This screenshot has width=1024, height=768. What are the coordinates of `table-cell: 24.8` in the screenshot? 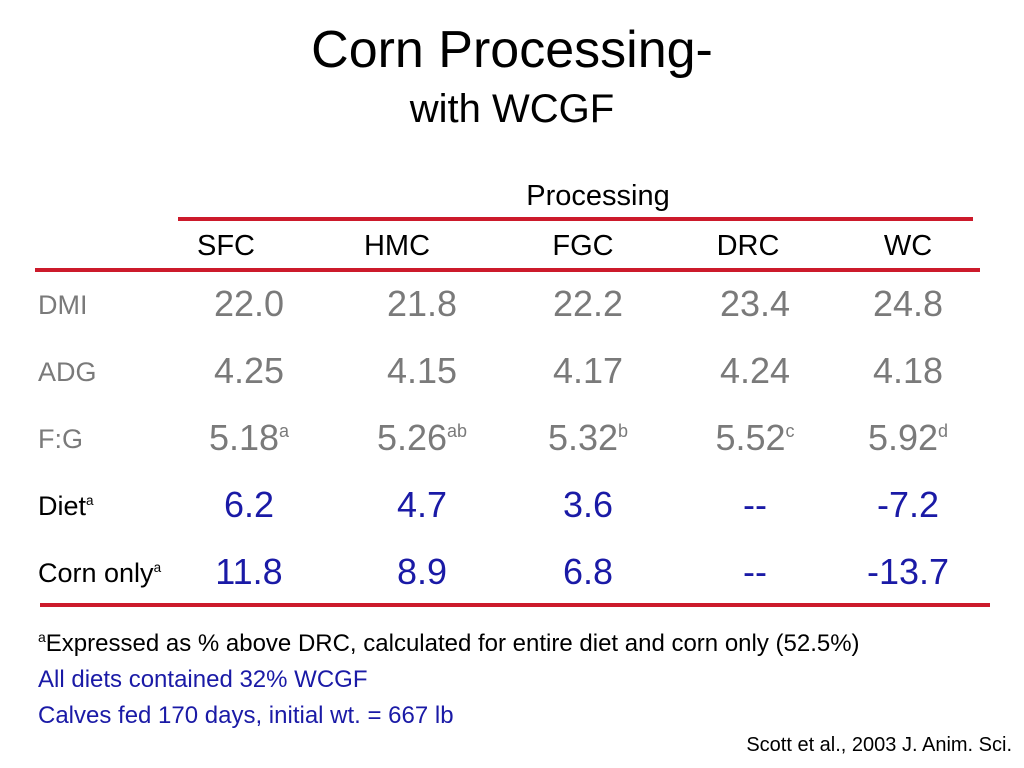 It's located at (908, 303).